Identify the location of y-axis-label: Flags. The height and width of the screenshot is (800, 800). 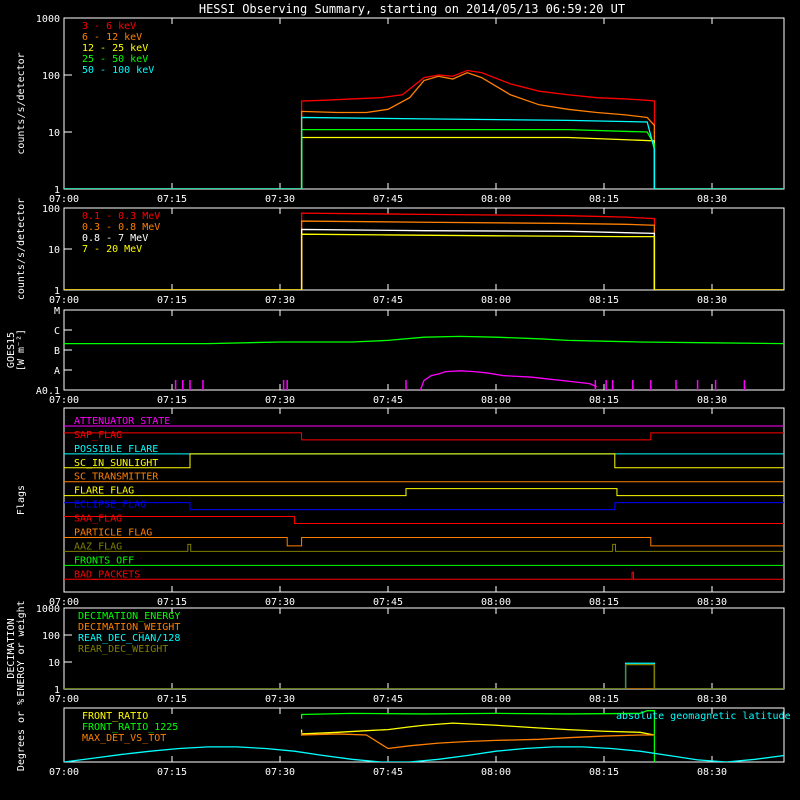
(21, 500).